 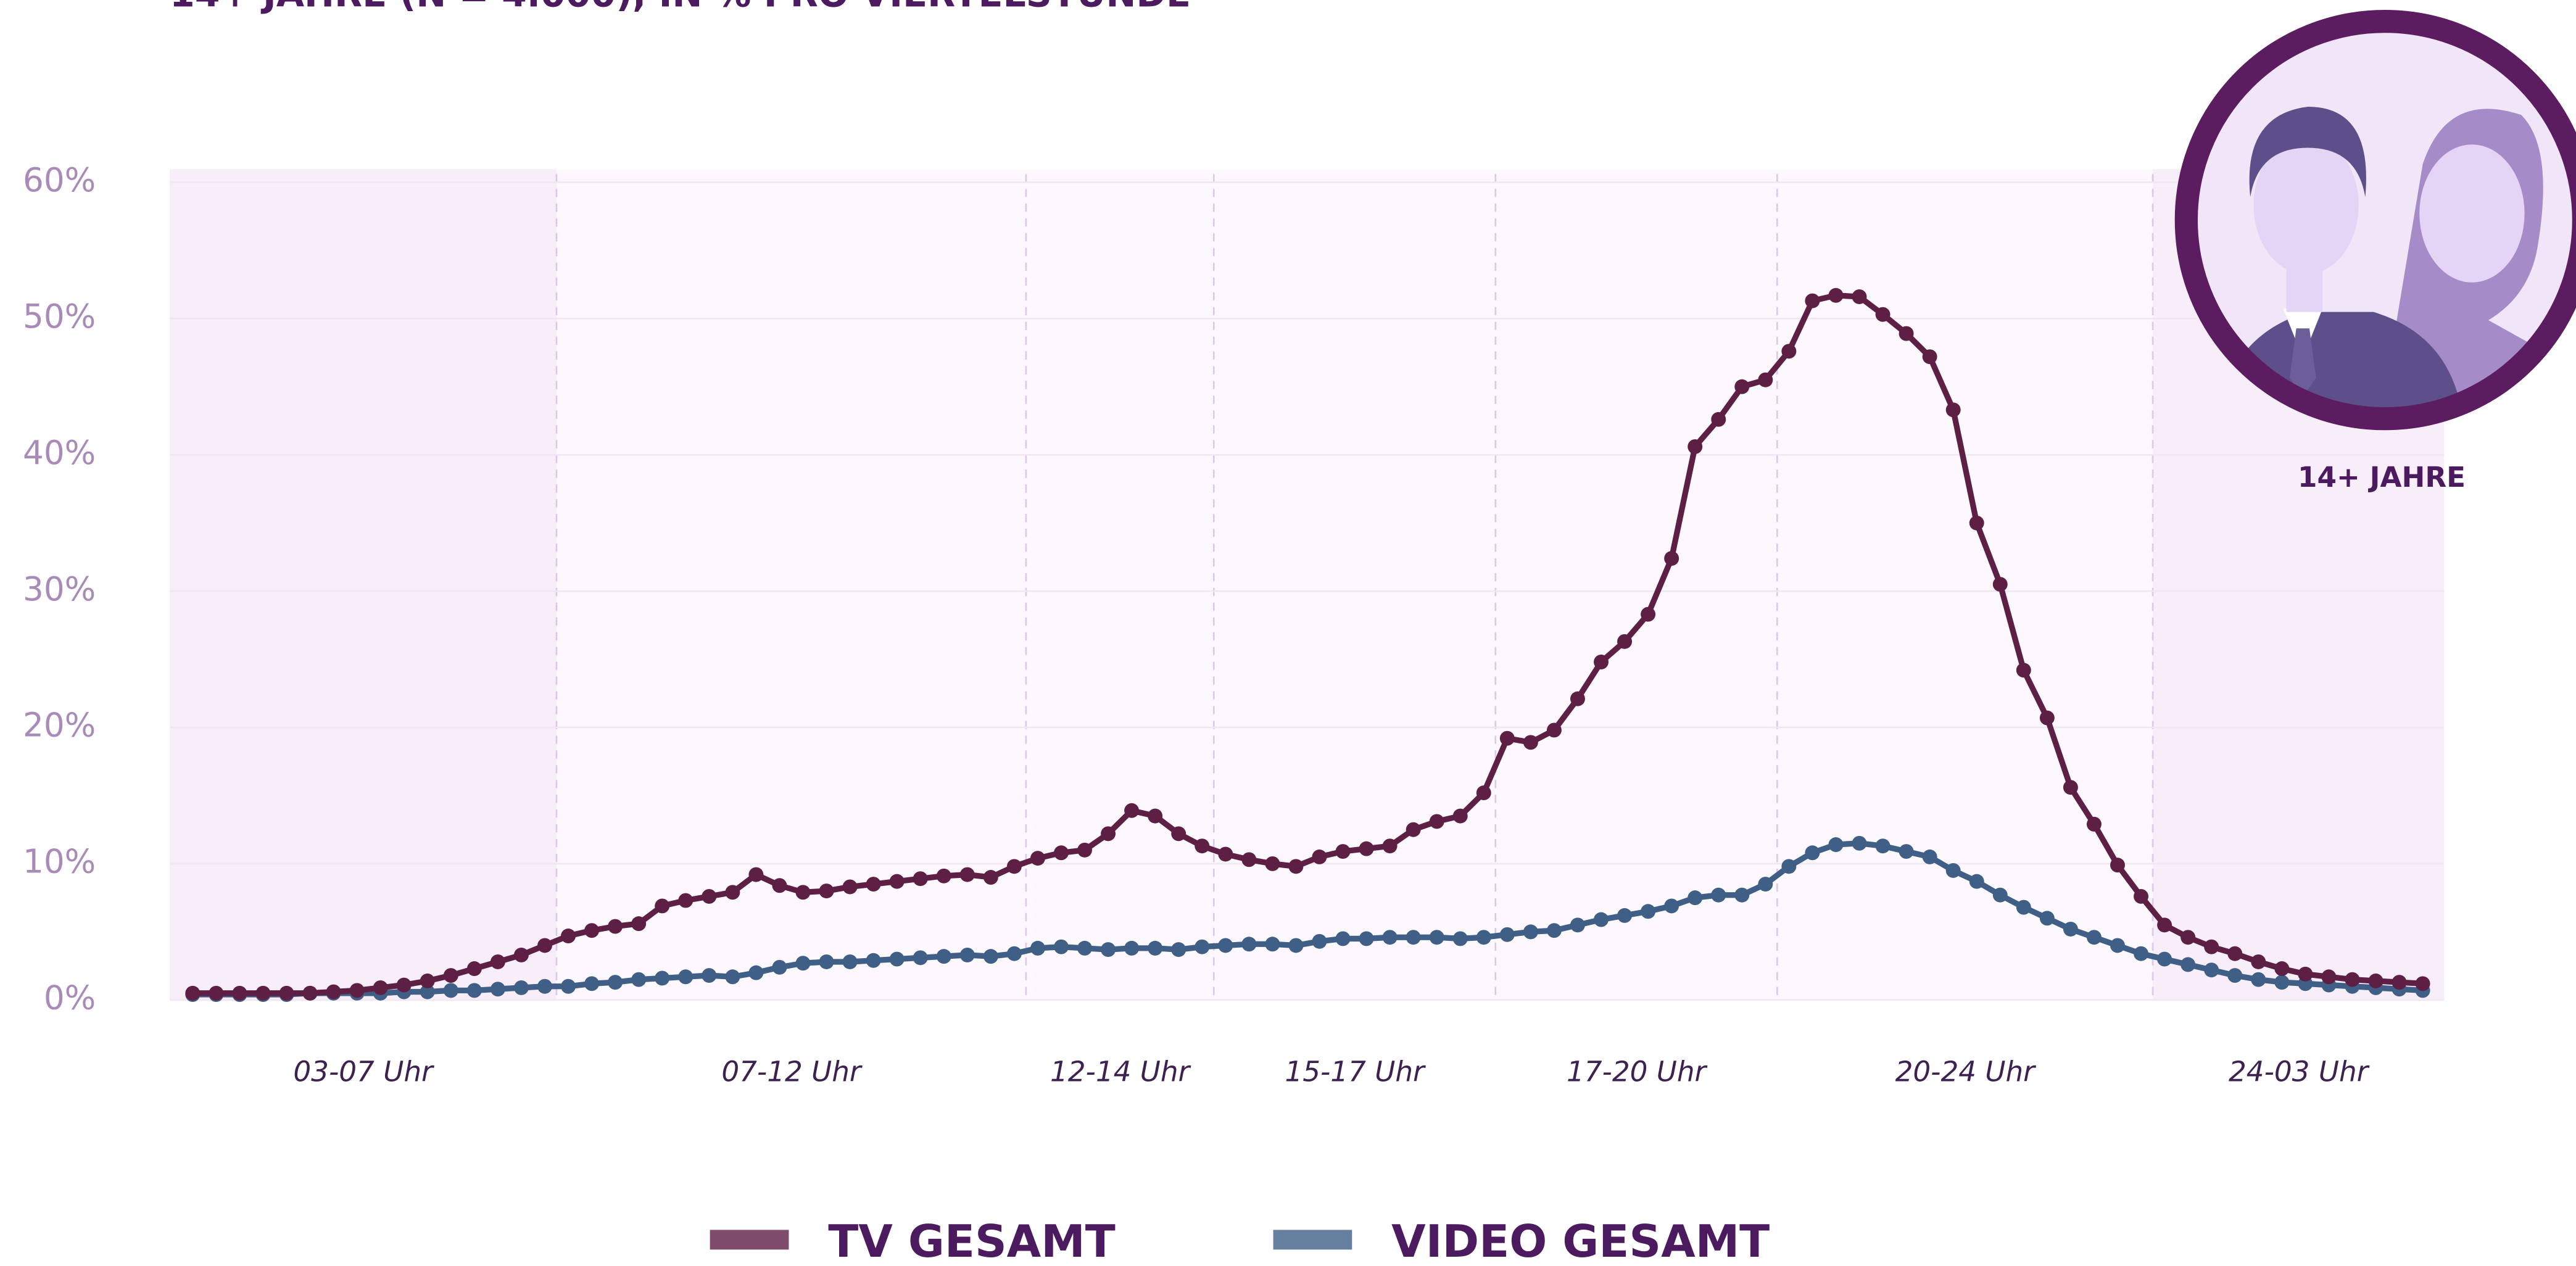 I want to click on y-tick-label: 40%, so click(x=59, y=453).